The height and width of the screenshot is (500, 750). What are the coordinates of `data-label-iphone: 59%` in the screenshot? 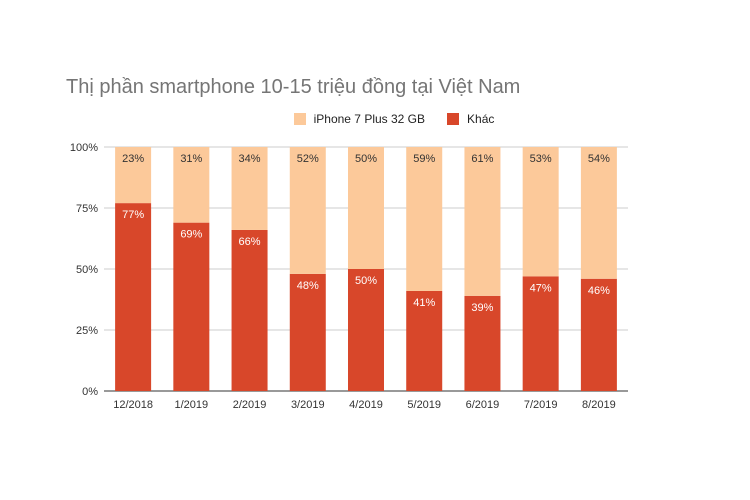 It's located at (424, 159).